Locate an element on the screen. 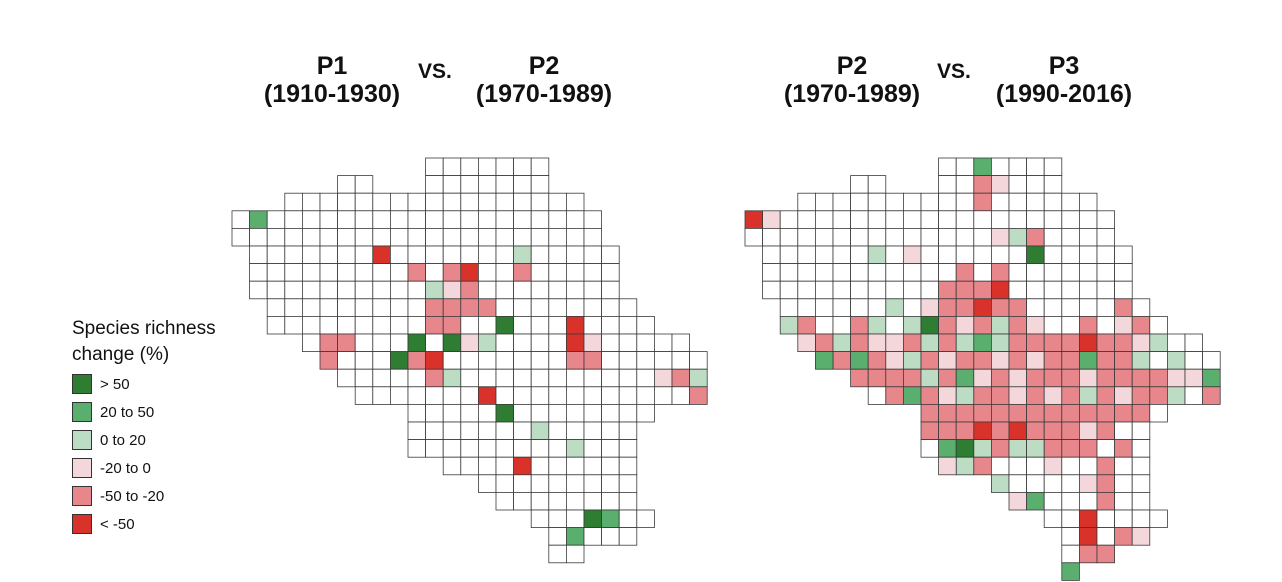  map1-left-period: P1 is located at coordinates (332, 66).